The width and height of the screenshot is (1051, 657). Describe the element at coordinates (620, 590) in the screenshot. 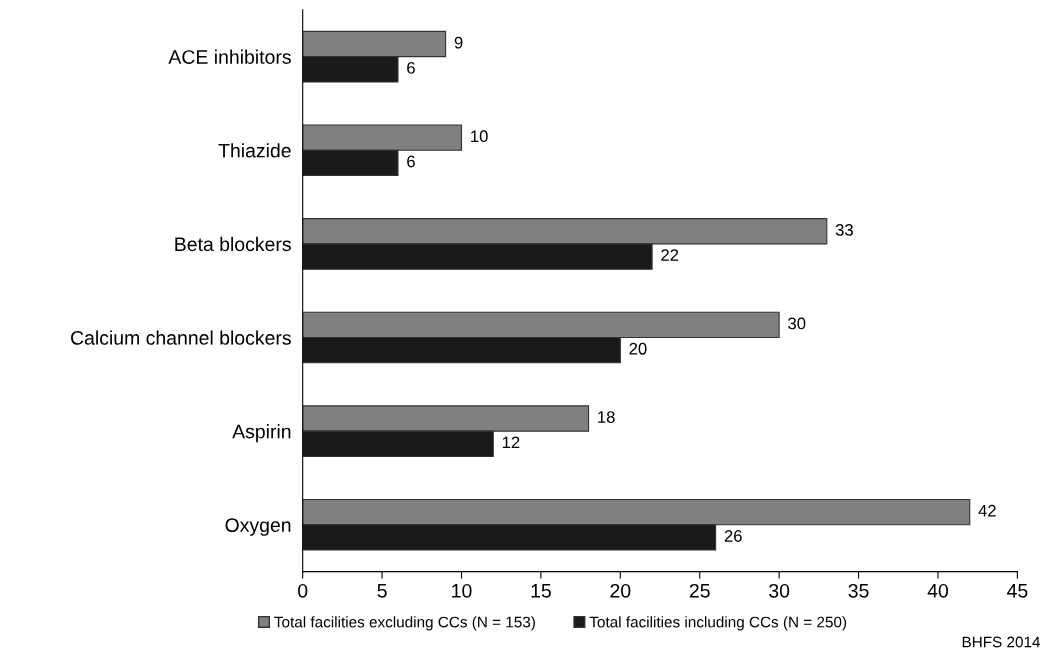

I see `x-tick-label: 20` at that location.